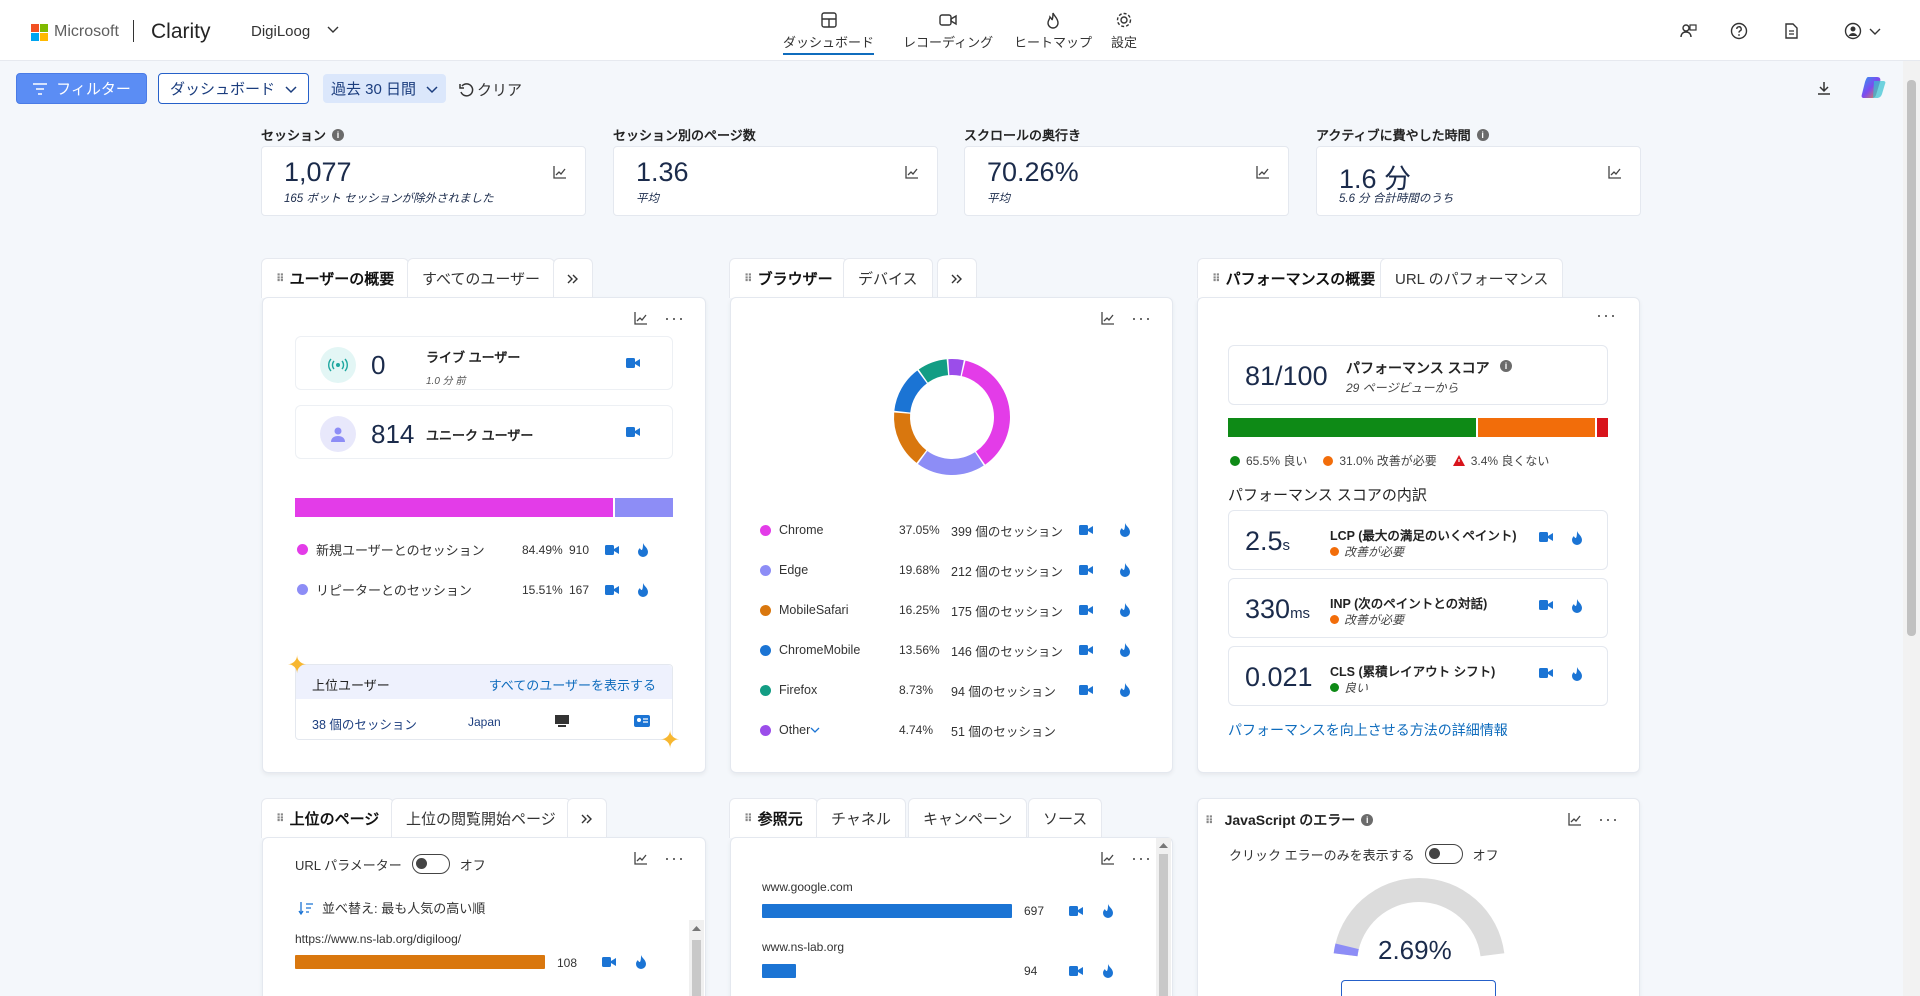 The height and width of the screenshot is (996, 1920). Describe the element at coordinates (788, 278) in the screenshot. I see `tab-browsers: ⠿ ブラウザー` at that location.